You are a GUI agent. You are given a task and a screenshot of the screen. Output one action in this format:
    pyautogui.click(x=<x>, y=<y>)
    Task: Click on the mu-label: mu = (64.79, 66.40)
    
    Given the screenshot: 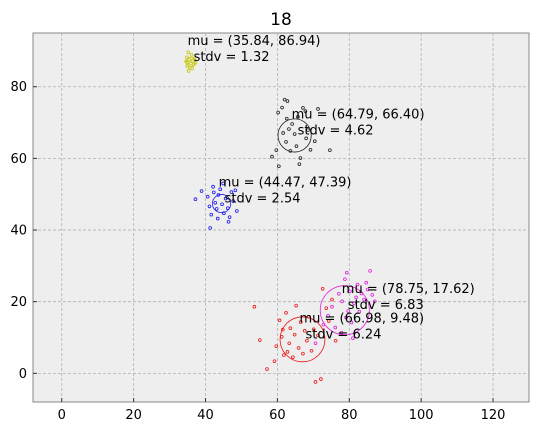 What is the action you would take?
    pyautogui.click(x=358, y=114)
    